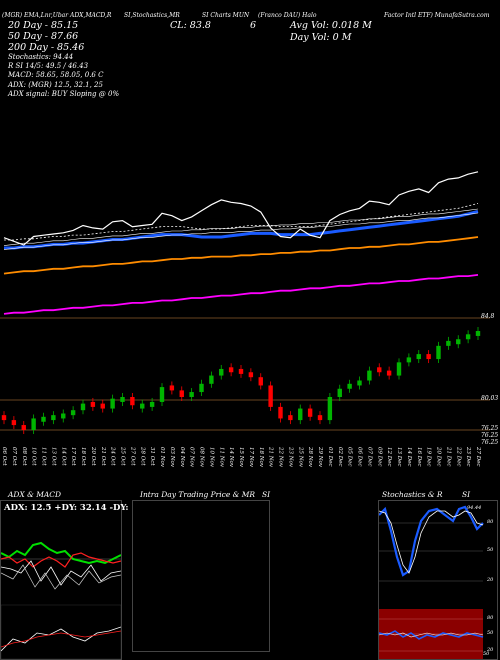  I want to click on date-tick: 01 Nov, so click(162, 457).